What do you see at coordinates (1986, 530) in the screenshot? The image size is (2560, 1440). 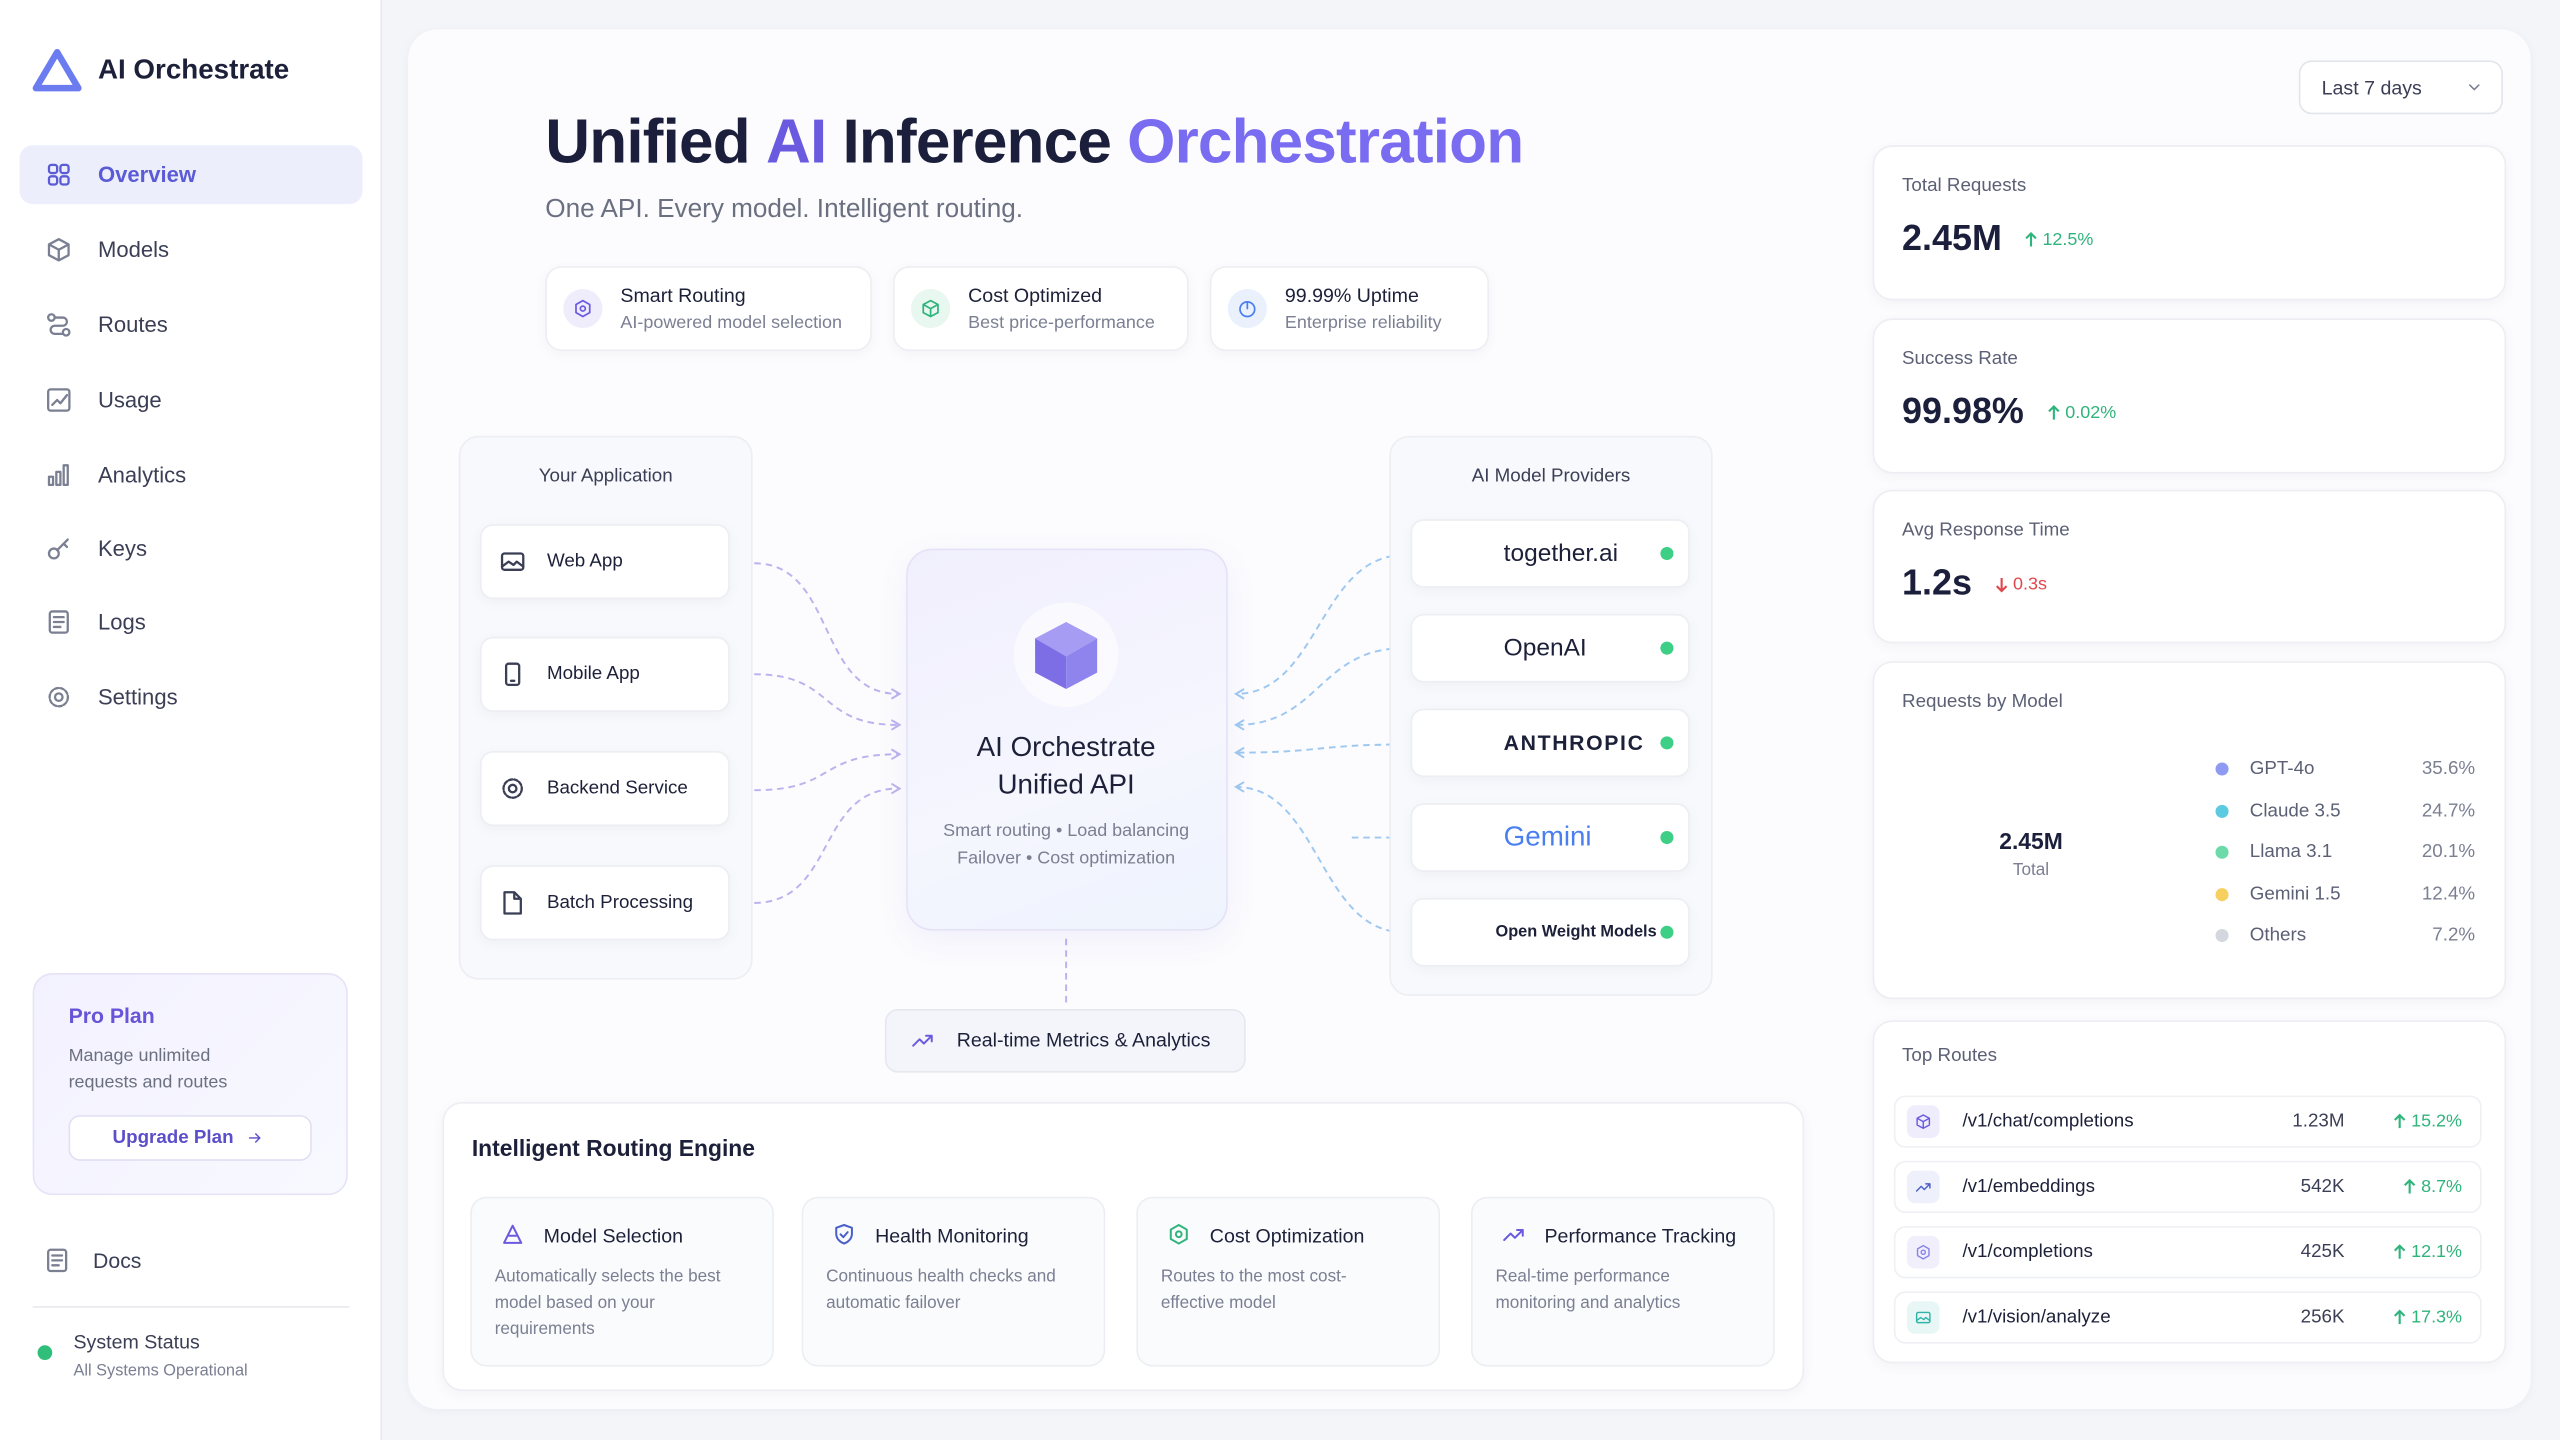 I see `metric-label: Avg Response Time` at bounding box center [1986, 530].